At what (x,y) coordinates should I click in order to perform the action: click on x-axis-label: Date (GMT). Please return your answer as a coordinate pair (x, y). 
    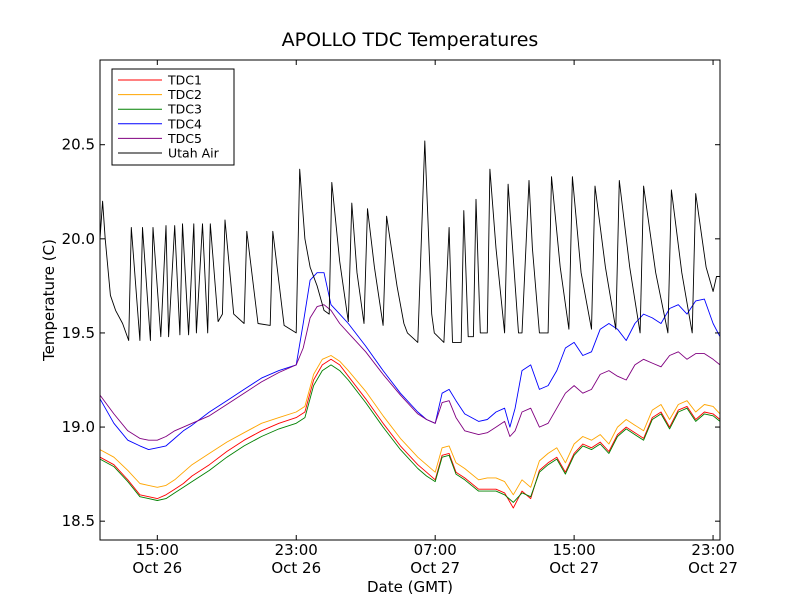
    Looking at the image, I should click on (410, 587).